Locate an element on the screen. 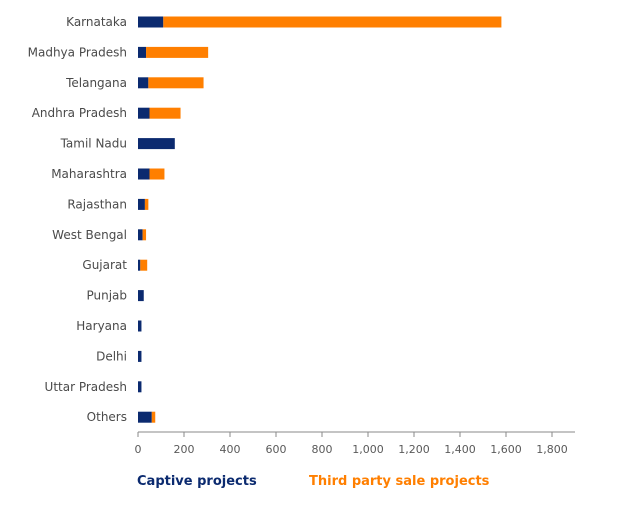 This screenshot has width=635, height=506. legend-third-party-sale-projects: Third party sale projects is located at coordinates (399, 481).